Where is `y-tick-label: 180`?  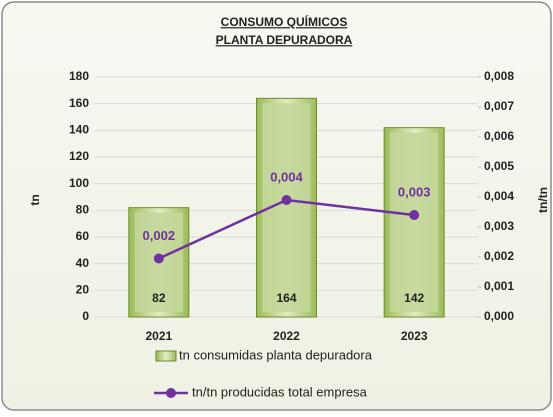 y-tick-label: 180 is located at coordinates (79, 76).